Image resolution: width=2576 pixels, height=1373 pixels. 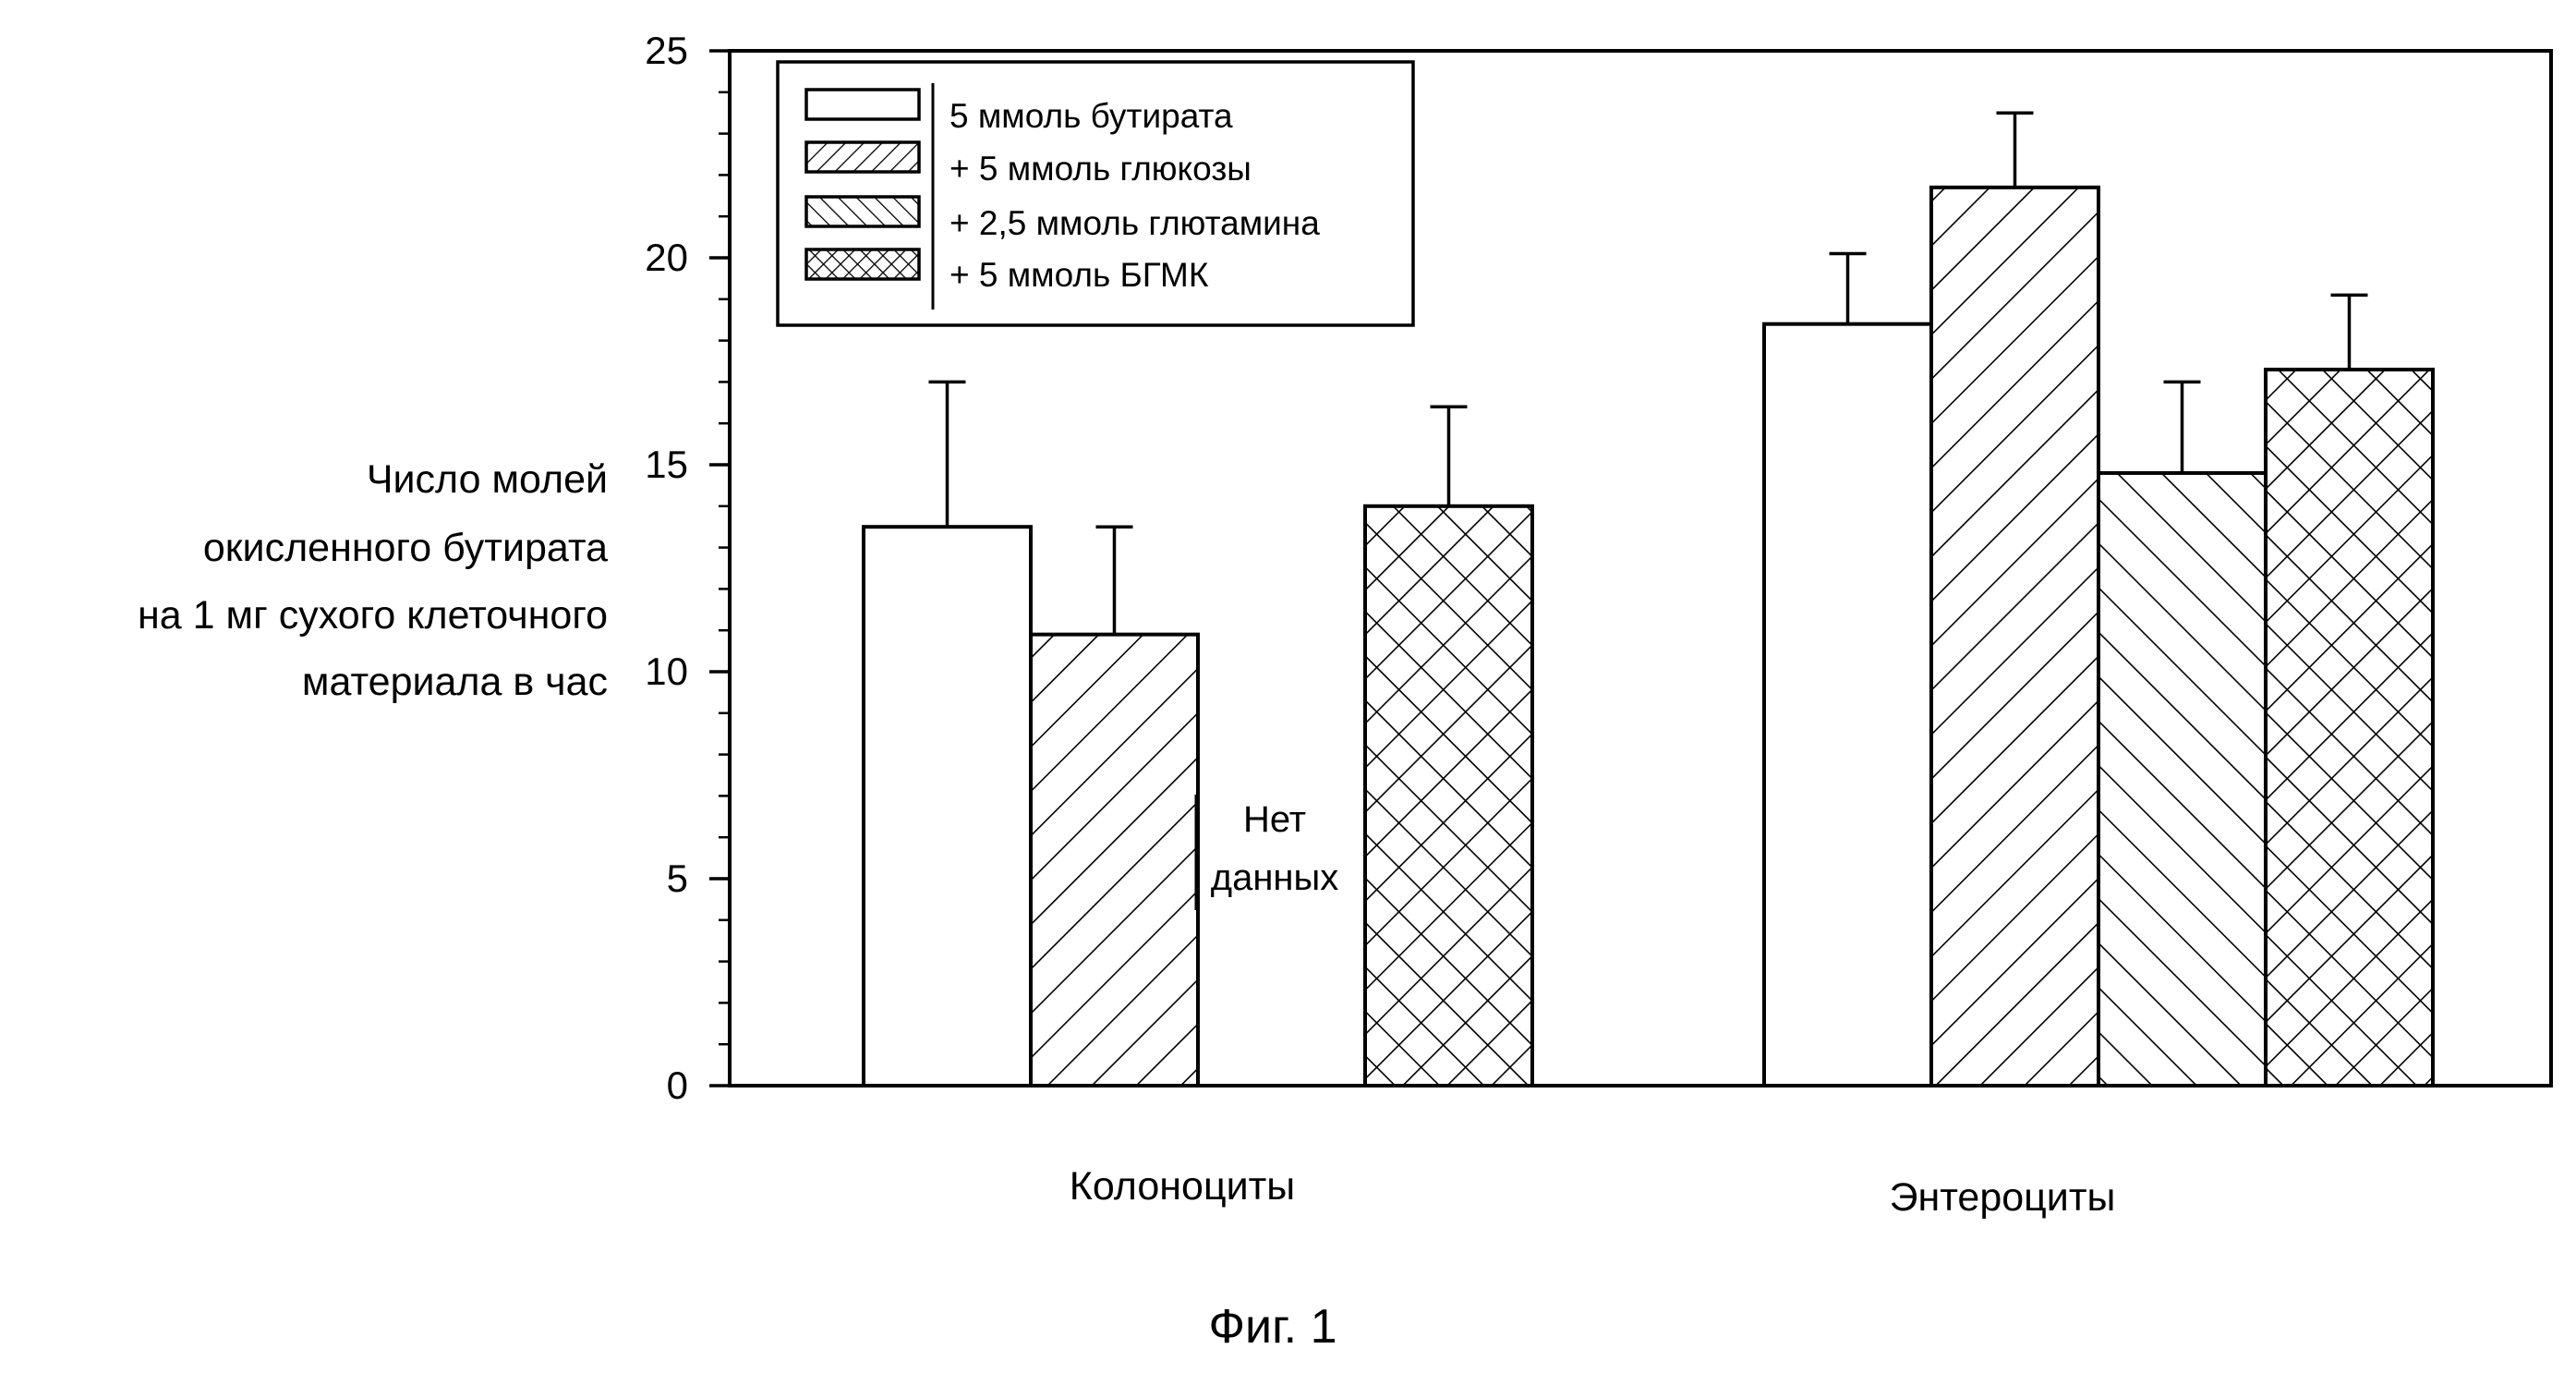 I want to click on y-axis-title-line-4: материала в час, so click(x=455, y=682).